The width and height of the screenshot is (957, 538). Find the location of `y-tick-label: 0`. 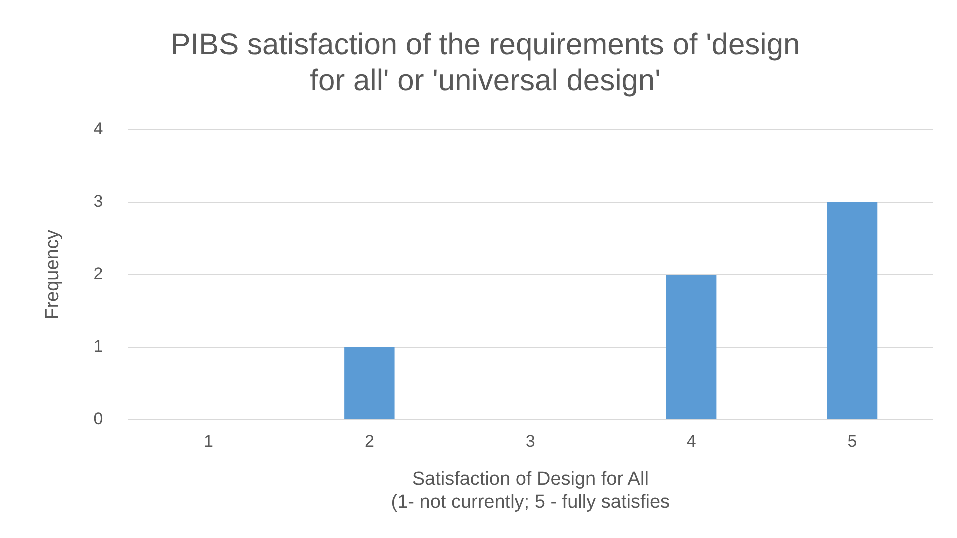

y-tick-label: 0 is located at coordinates (99, 419).